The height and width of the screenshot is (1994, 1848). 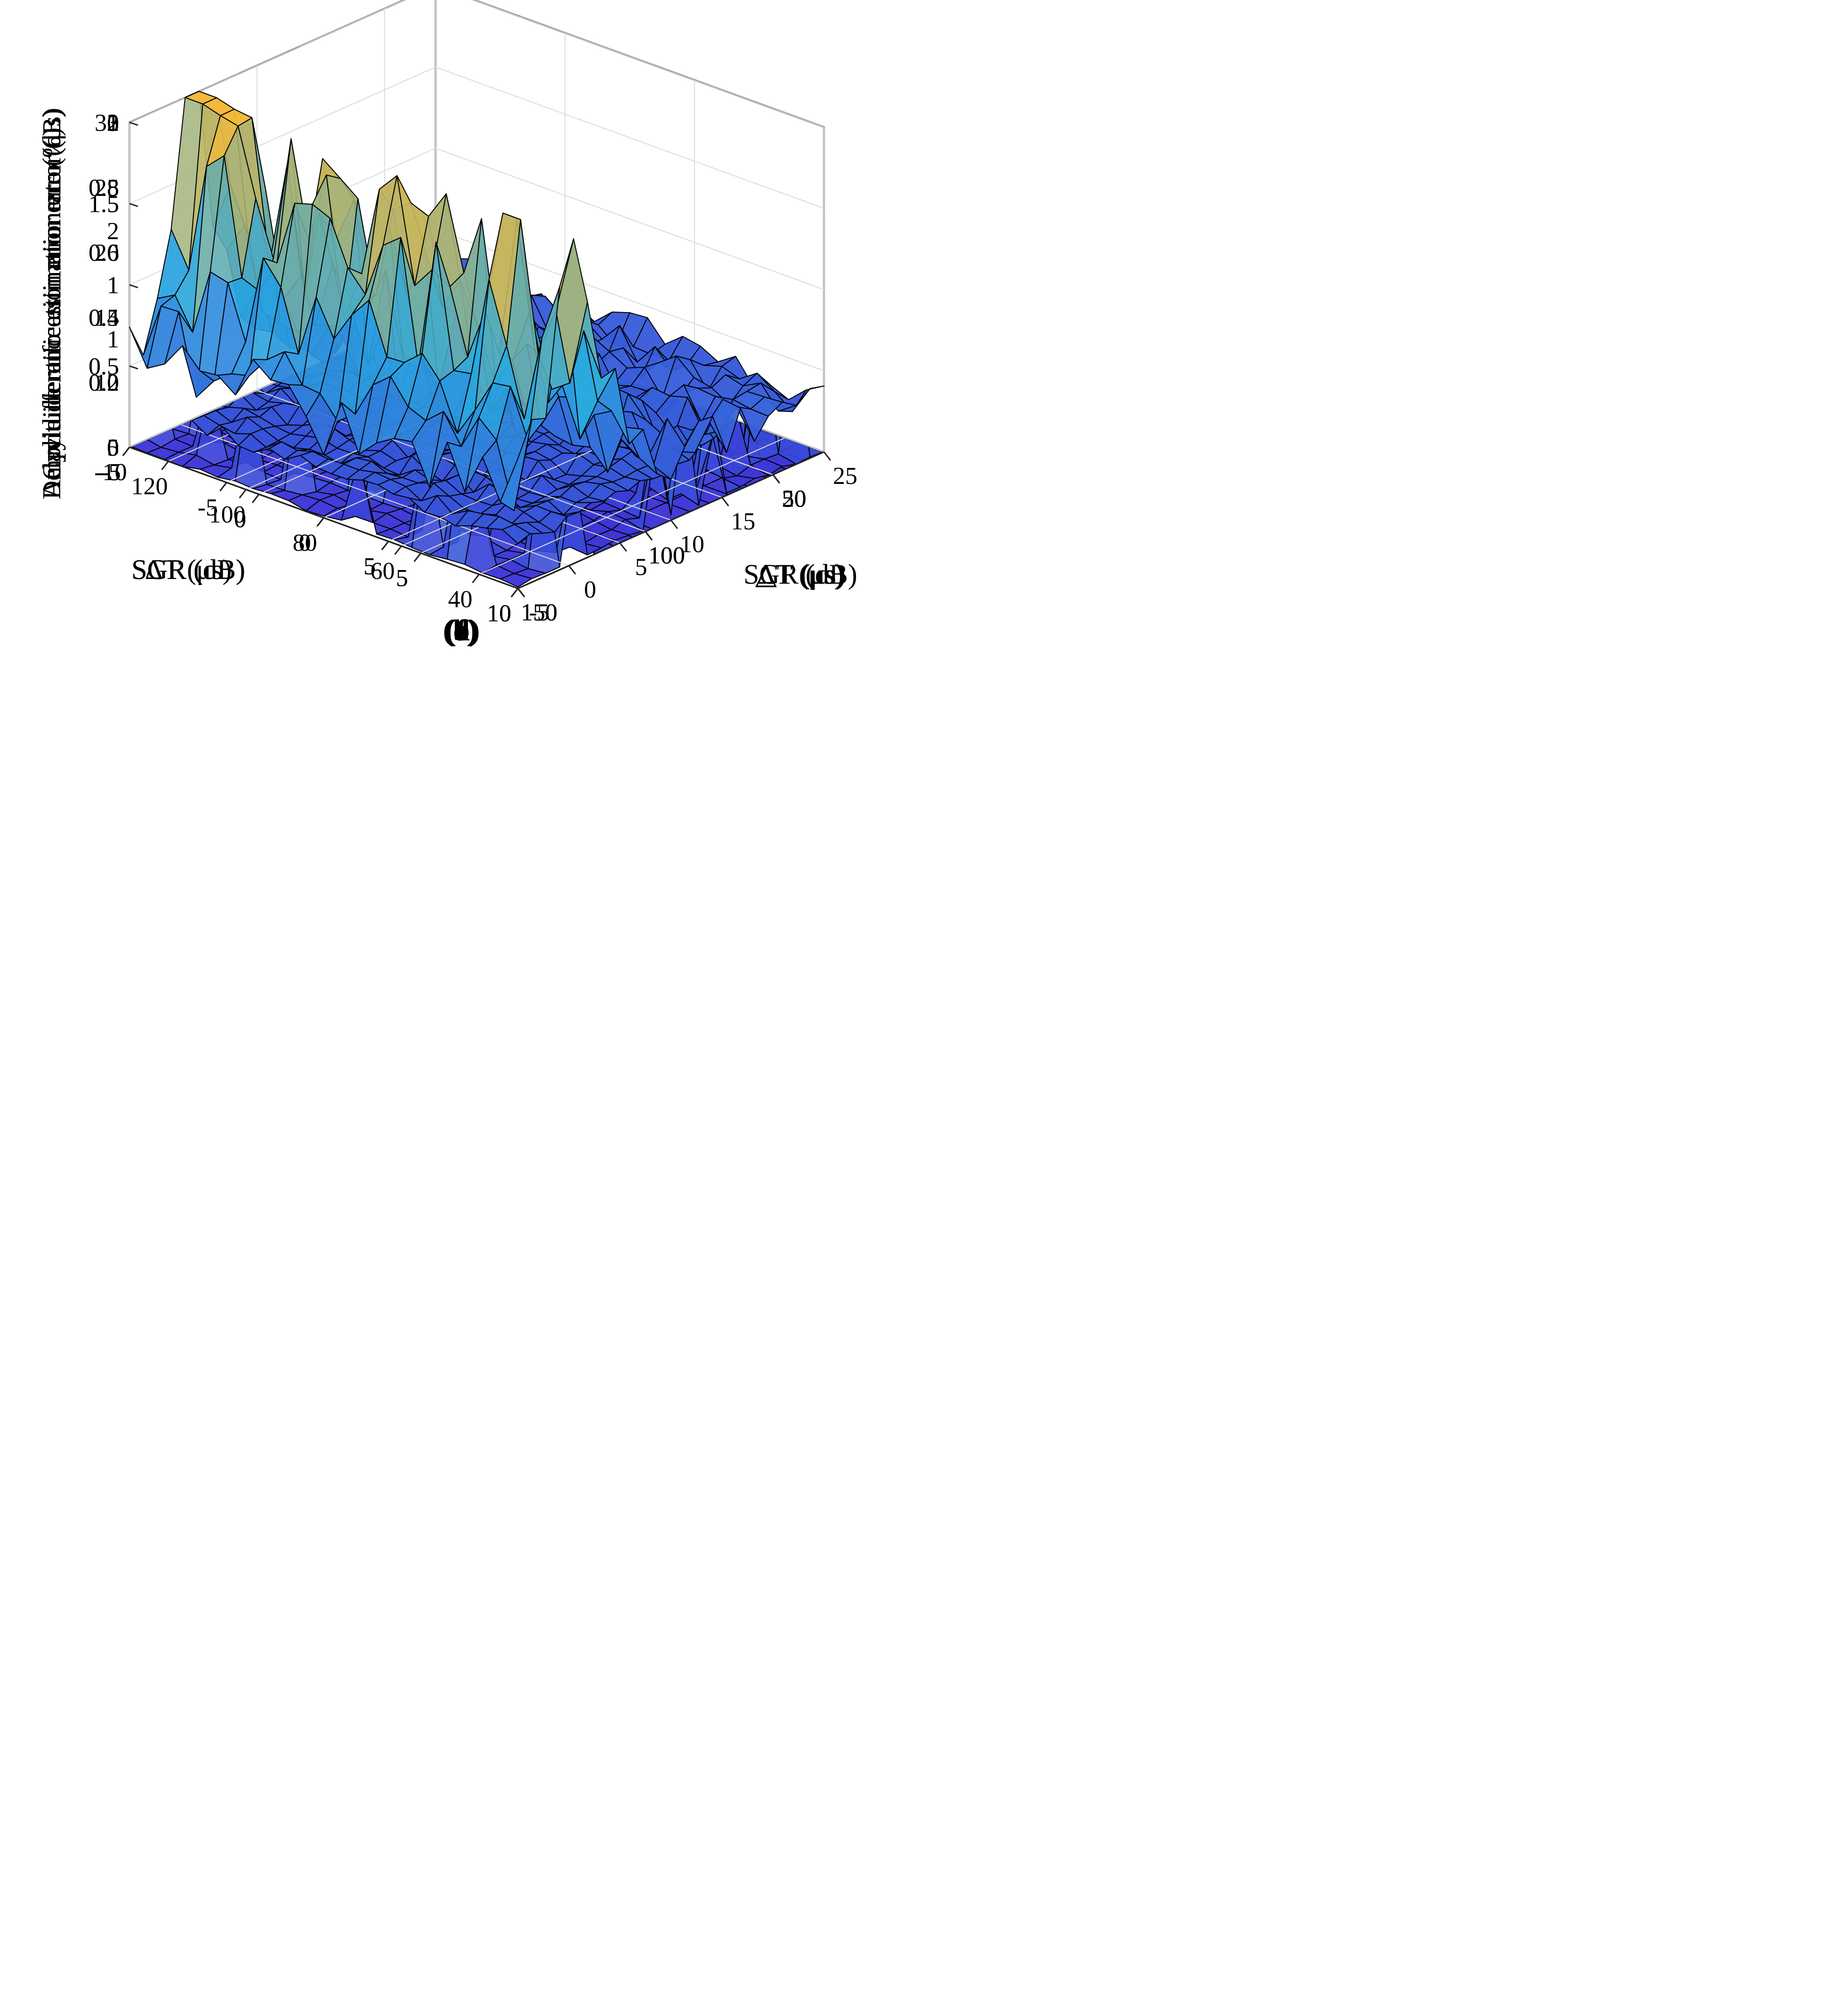 I want to click on chart-a-zlabel: Delay difference estimation error (μs), so click(x=51, y=304).